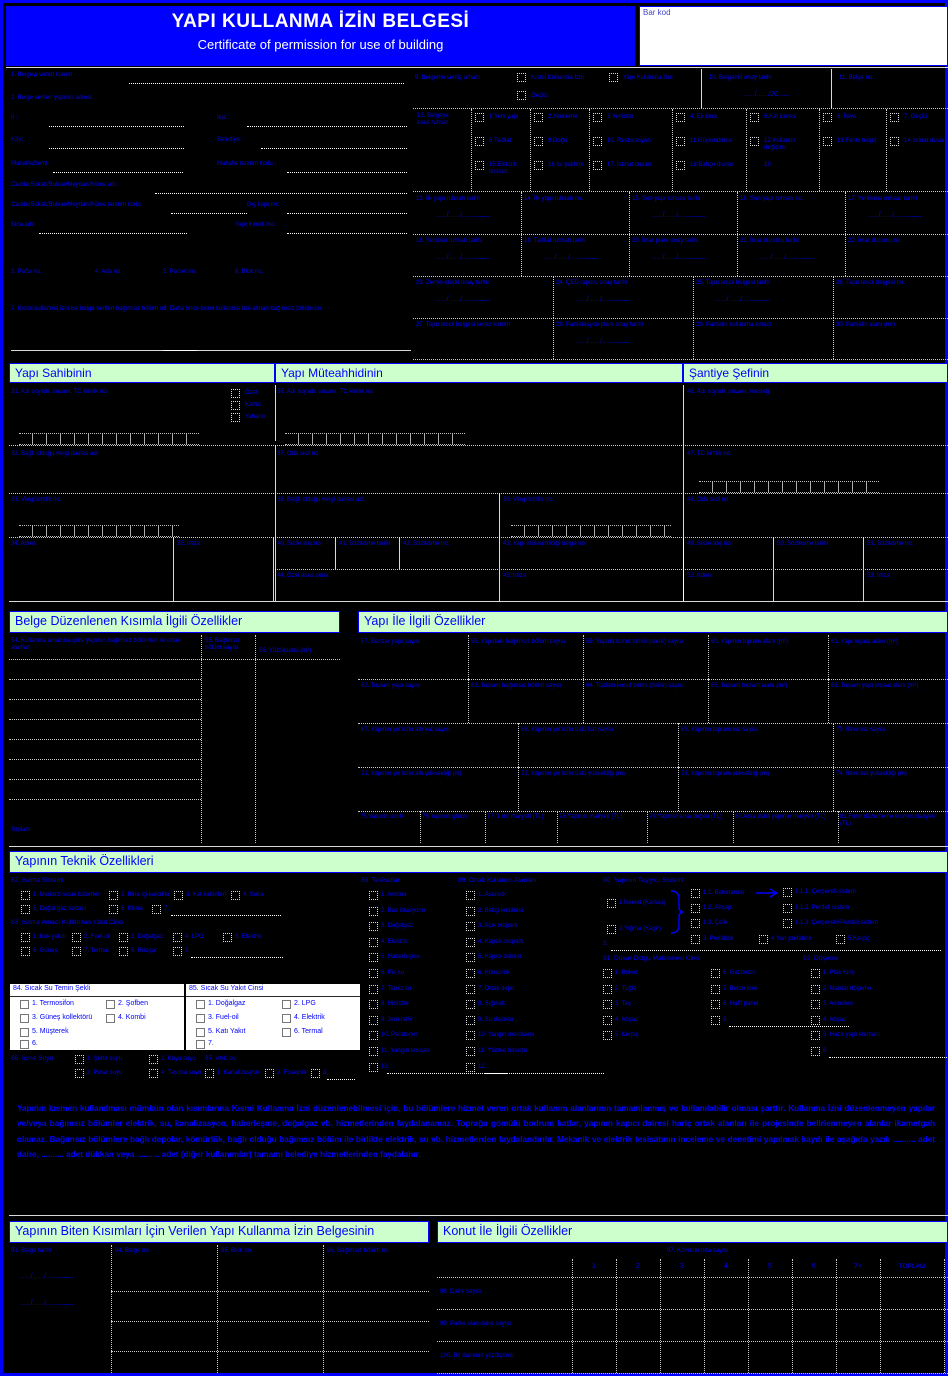 This screenshot has width=948, height=1376. What do you see at coordinates (754, 117) in the screenshot?
I see `checkbox-r5` at bounding box center [754, 117].